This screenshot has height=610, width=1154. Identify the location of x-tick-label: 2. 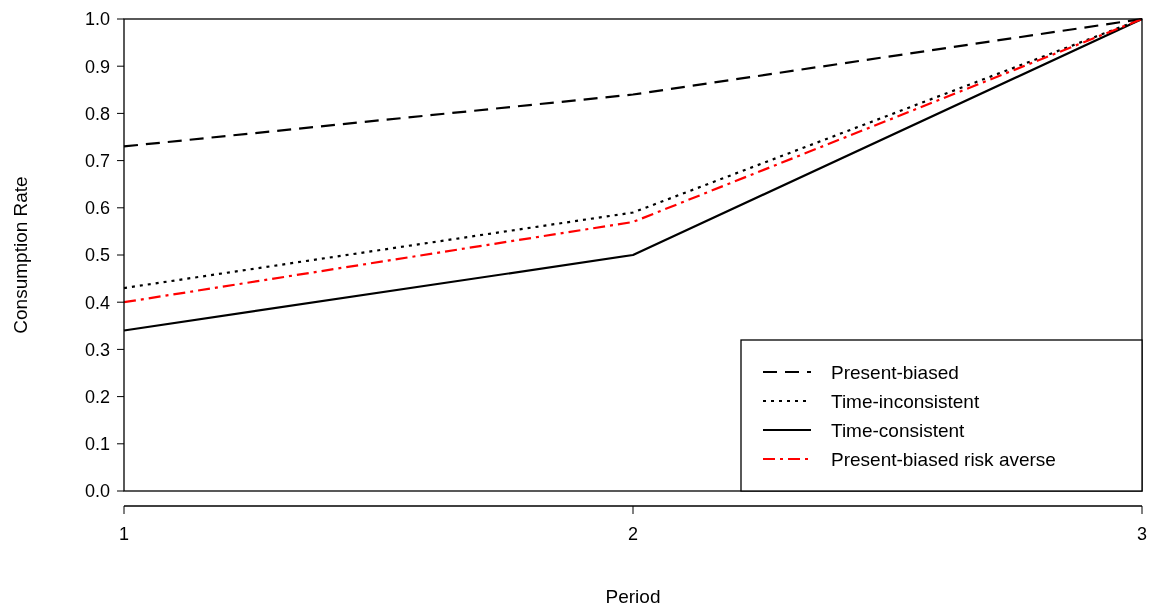
(633, 534).